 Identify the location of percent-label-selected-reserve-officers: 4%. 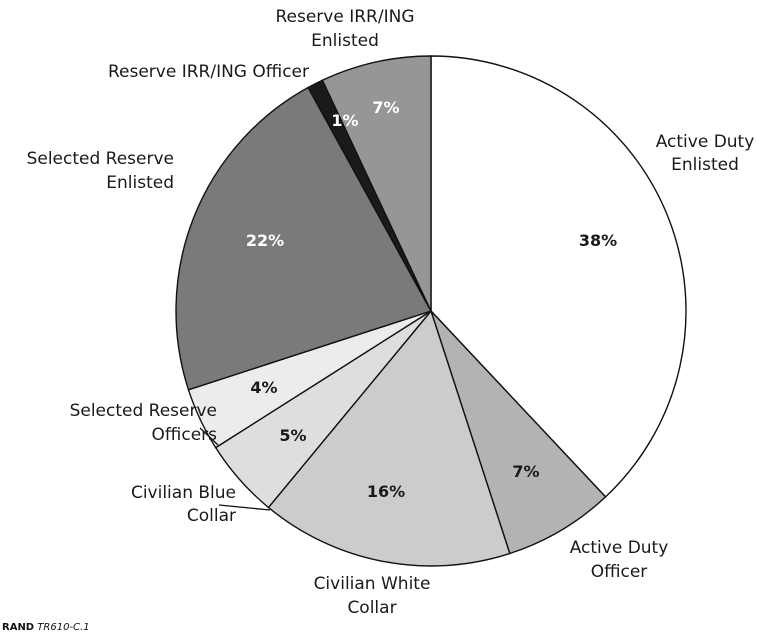
(263, 387).